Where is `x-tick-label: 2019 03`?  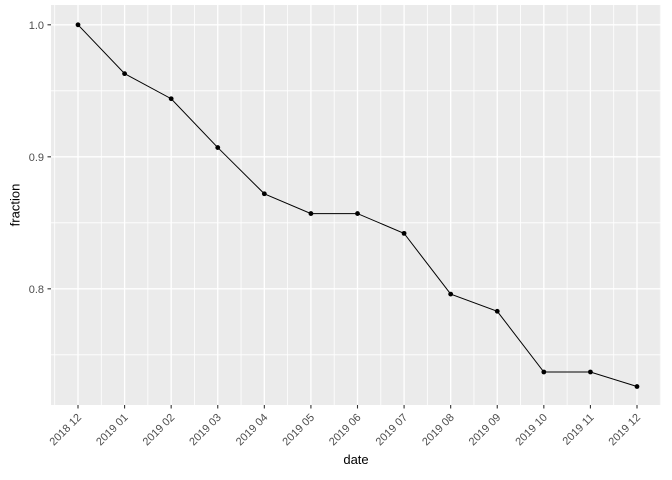
x-tick-label: 2019 03 is located at coordinates (205, 430).